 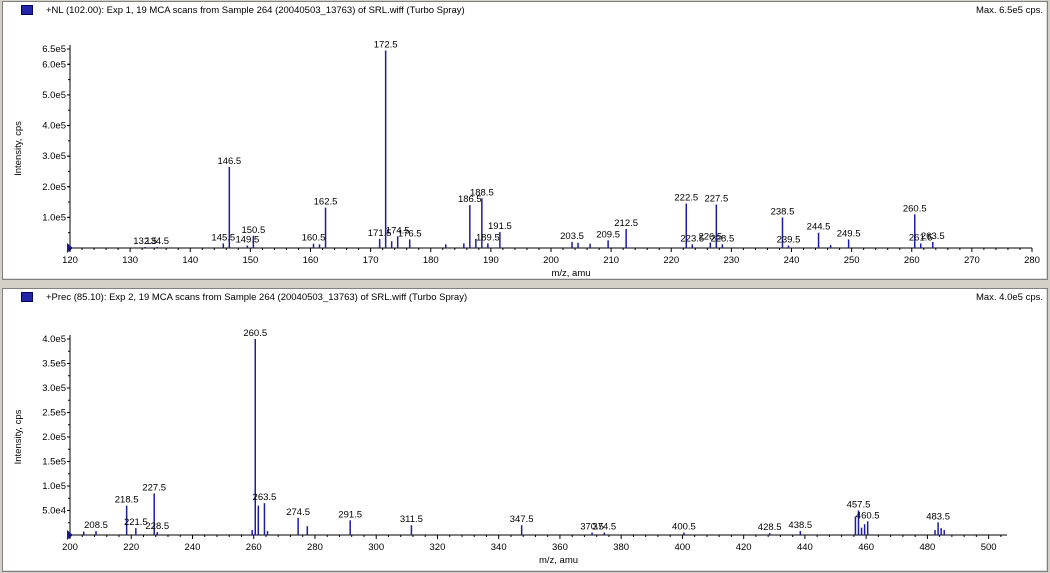 I want to click on peak-label: 191.5, so click(x=500, y=226).